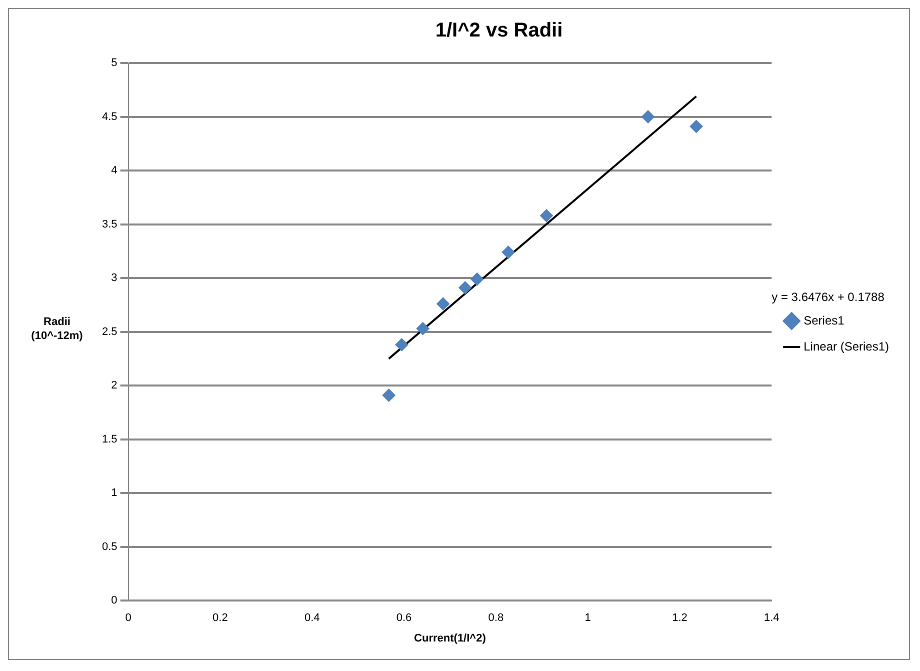  What do you see at coordinates (220, 618) in the screenshot?
I see `x-tick-label: 0.2` at bounding box center [220, 618].